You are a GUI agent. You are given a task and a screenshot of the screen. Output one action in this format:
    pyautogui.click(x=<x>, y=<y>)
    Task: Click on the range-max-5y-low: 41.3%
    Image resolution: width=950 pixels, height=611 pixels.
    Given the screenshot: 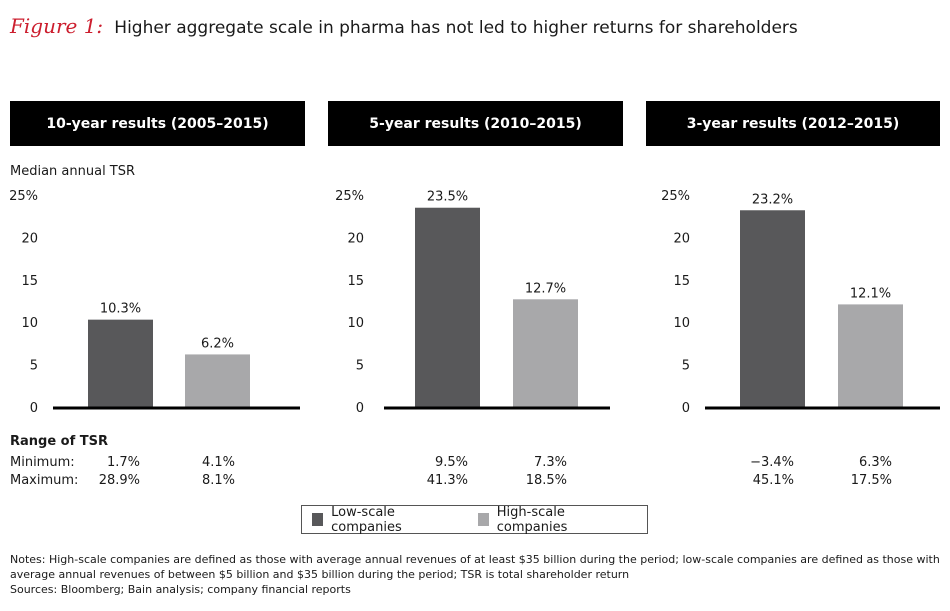 What is the action you would take?
    pyautogui.click(x=447, y=480)
    